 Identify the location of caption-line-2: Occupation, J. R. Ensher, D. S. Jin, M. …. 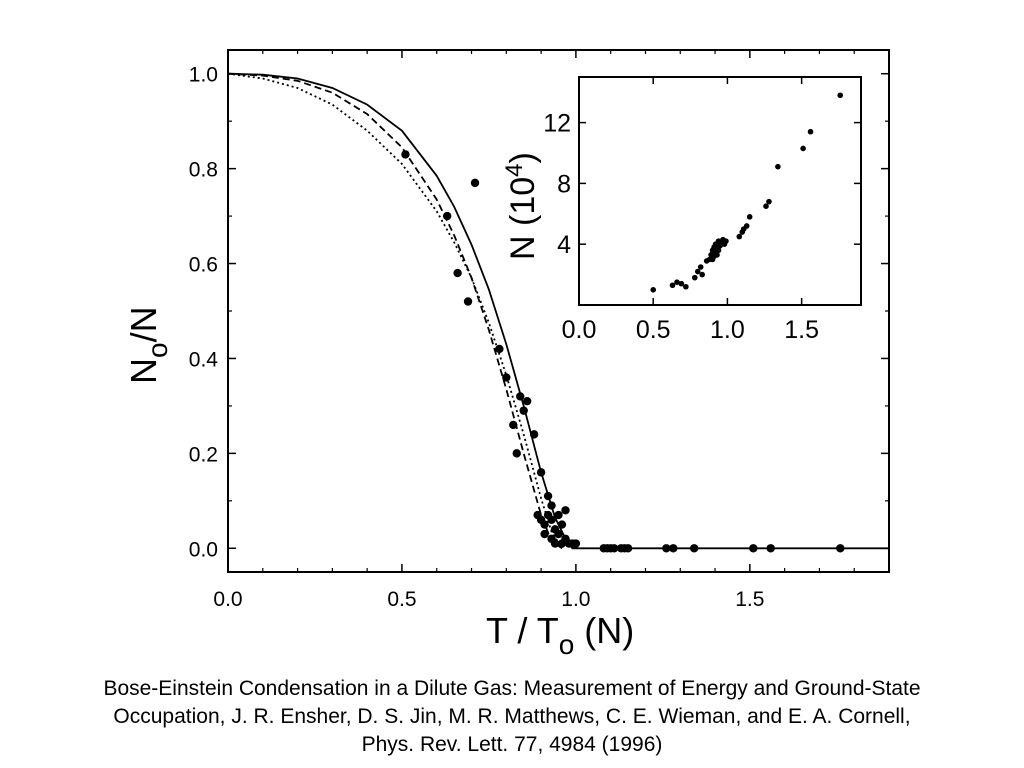
(512, 716).